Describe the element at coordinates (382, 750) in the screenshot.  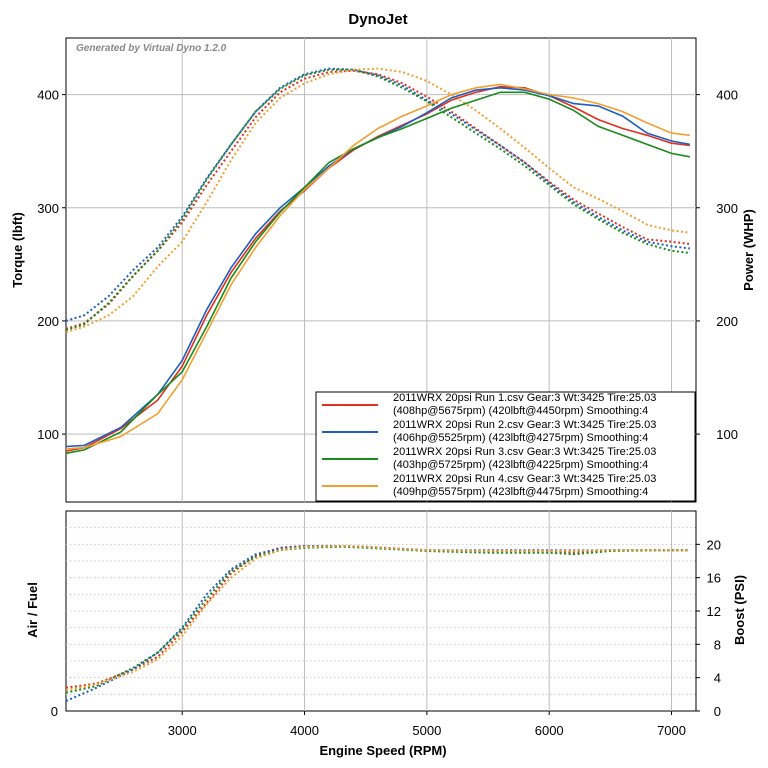
I see `x-axis-label: Engine Speed (RPM)` at that location.